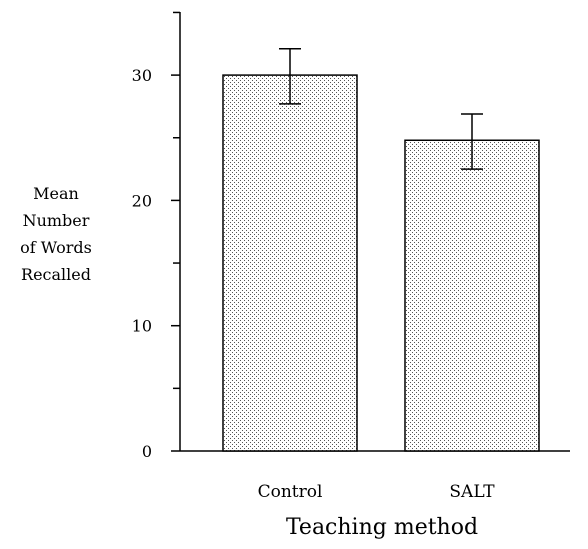 Image resolution: width=588 pixels, height=549 pixels. I want to click on x-axis-title: Teaching method, so click(382, 527).